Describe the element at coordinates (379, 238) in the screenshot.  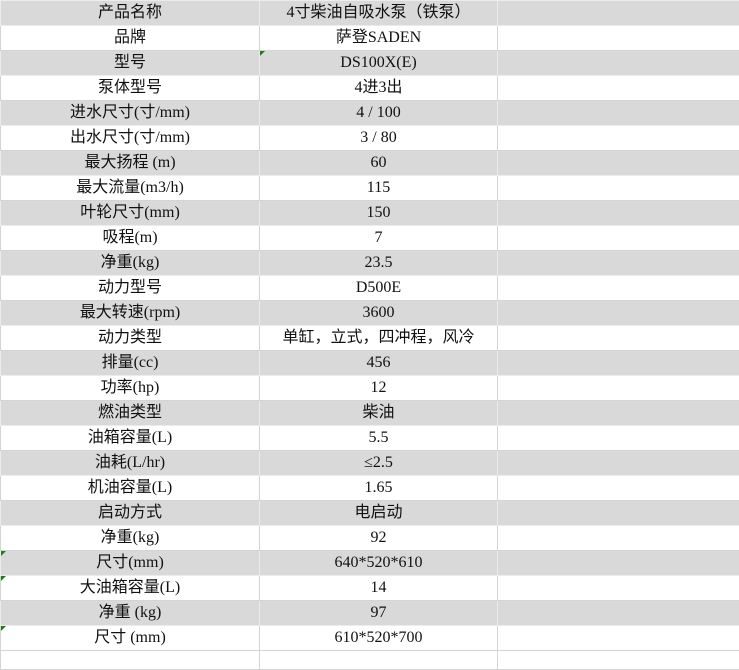
I see `value-cell: 7` at that location.